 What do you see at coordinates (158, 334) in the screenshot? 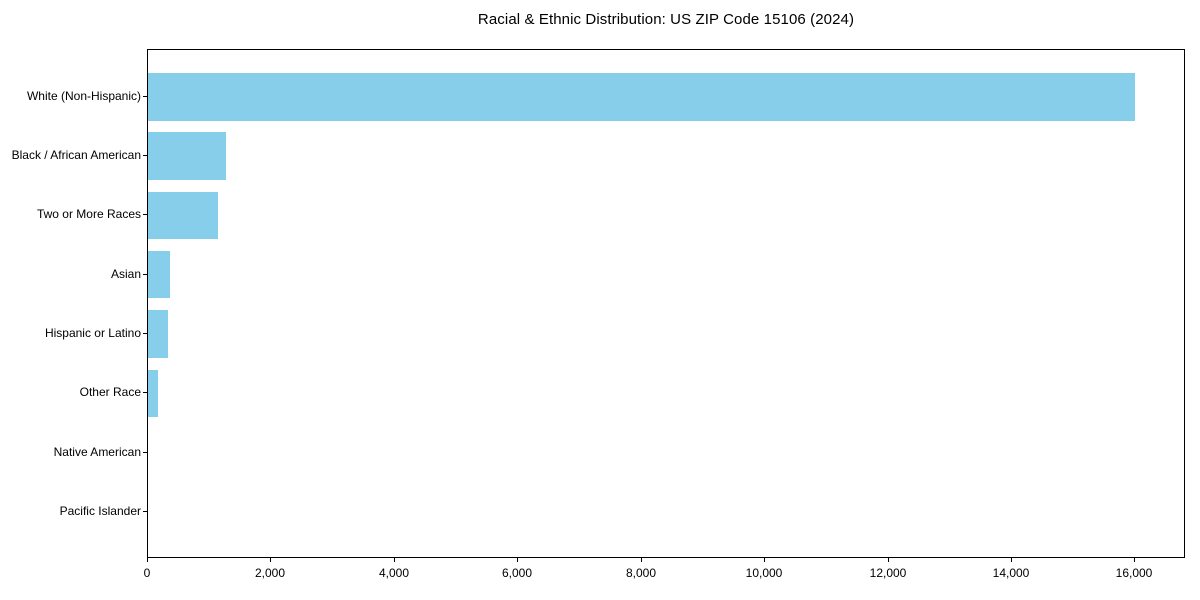
I see `bar-hispanic-or-latino` at bounding box center [158, 334].